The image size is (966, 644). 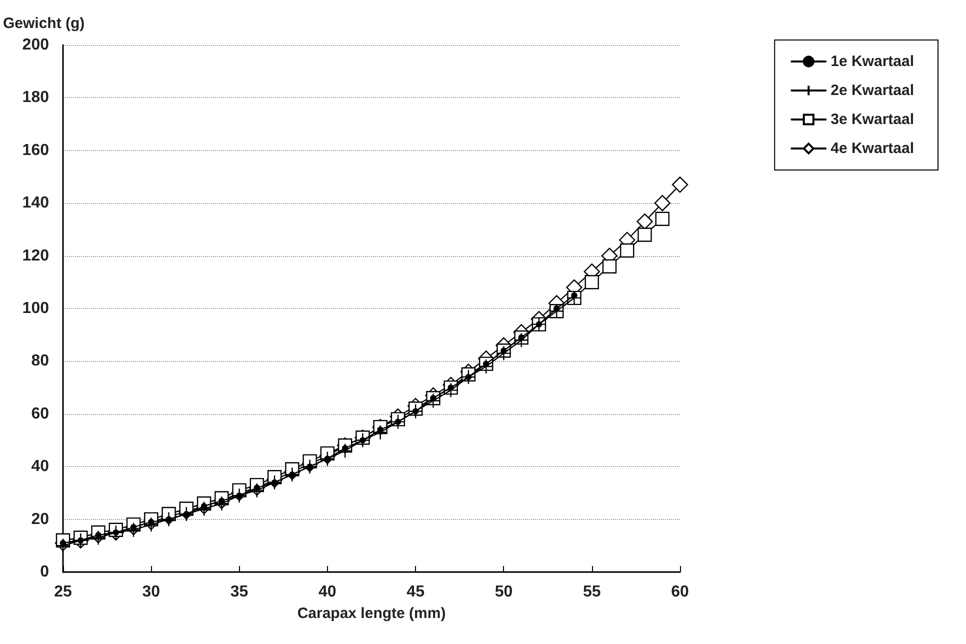 I want to click on x-tick-label: 50, so click(x=503, y=592).